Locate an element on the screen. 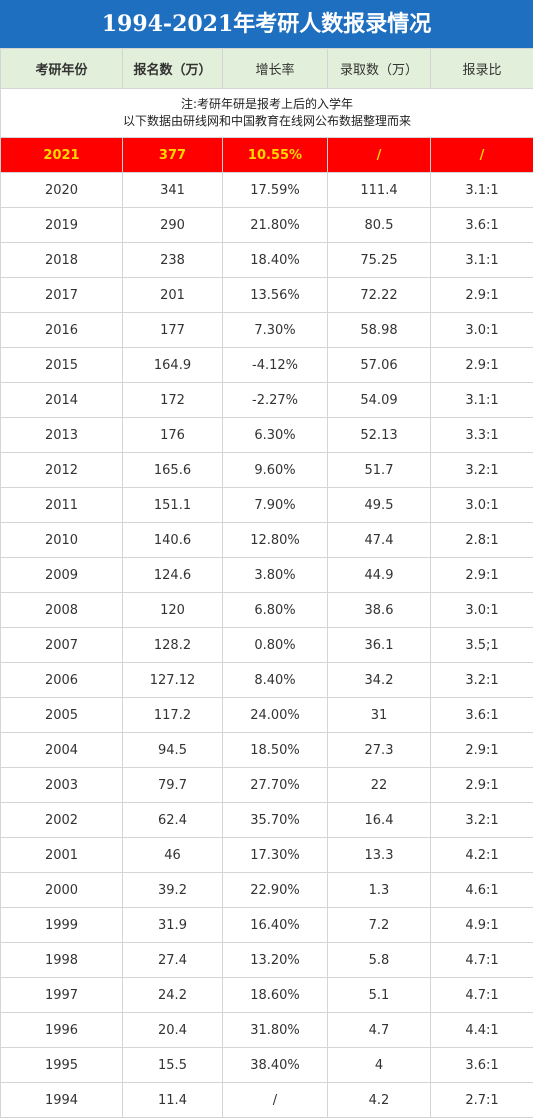 The height and width of the screenshot is (1118, 533). table-cell: 164.9 is located at coordinates (173, 365).